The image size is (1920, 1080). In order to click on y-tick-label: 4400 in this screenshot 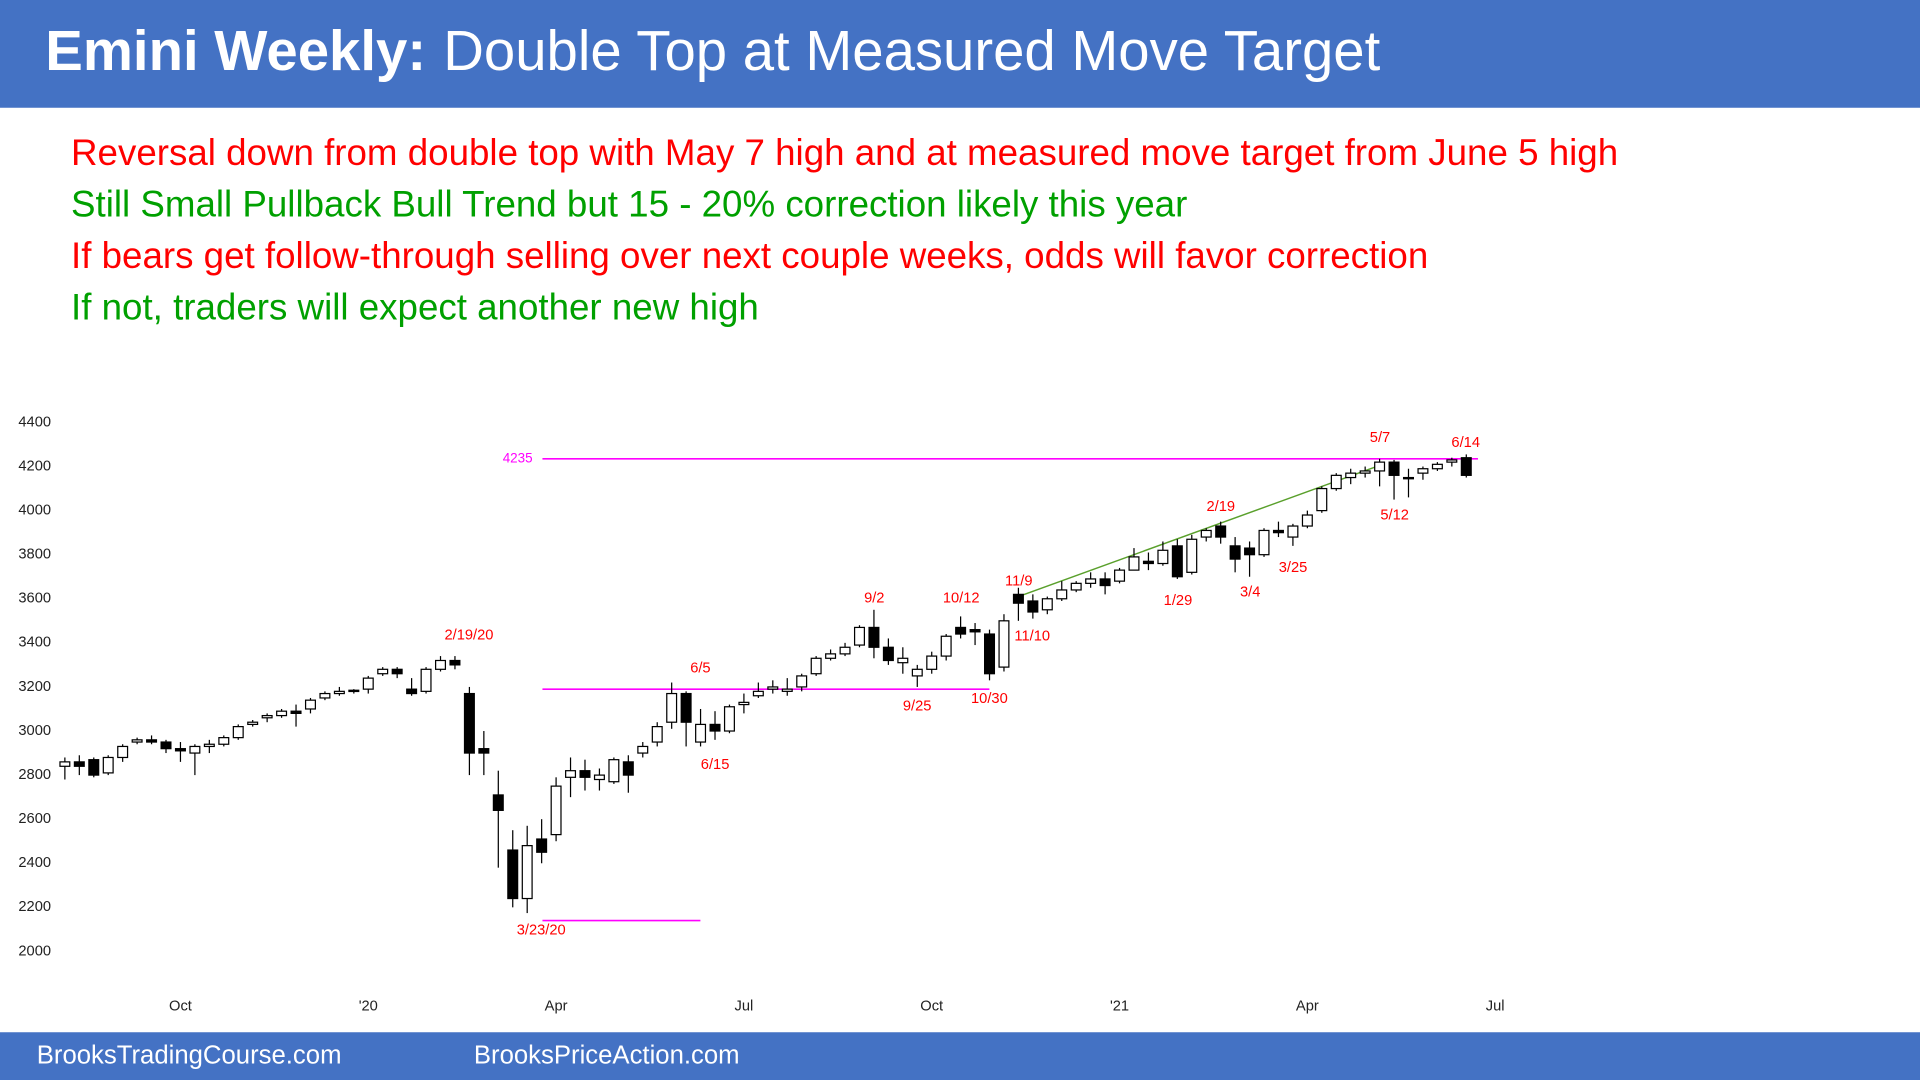, I will do `click(34, 422)`.